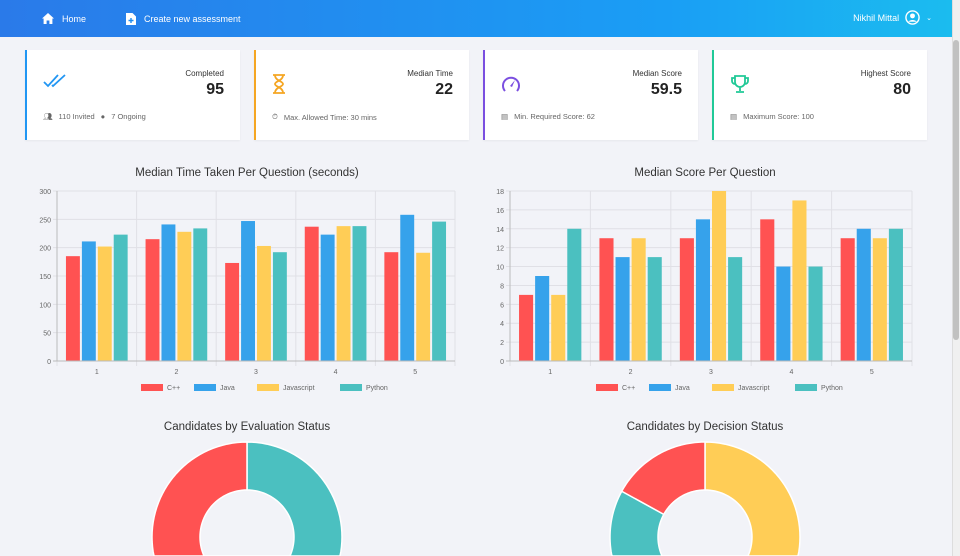  I want to click on user-menu: Nikhil Mittal ⌄, so click(892, 17).